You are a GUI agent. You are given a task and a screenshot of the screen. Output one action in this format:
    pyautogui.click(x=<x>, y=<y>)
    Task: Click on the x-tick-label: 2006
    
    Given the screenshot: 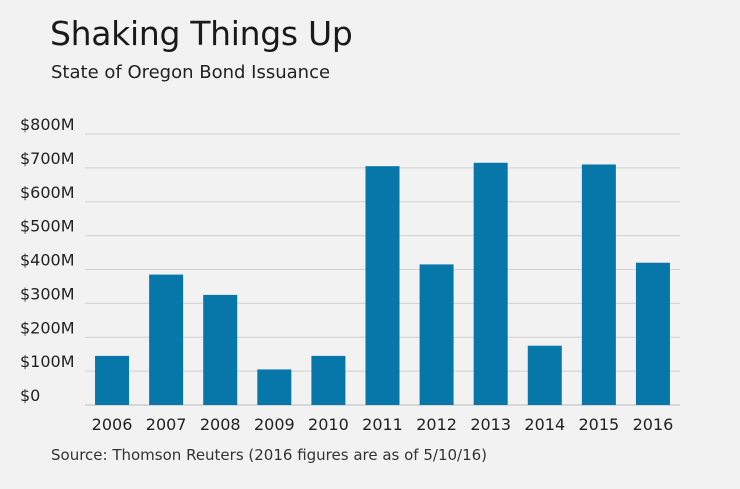 What is the action you would take?
    pyautogui.click(x=112, y=424)
    